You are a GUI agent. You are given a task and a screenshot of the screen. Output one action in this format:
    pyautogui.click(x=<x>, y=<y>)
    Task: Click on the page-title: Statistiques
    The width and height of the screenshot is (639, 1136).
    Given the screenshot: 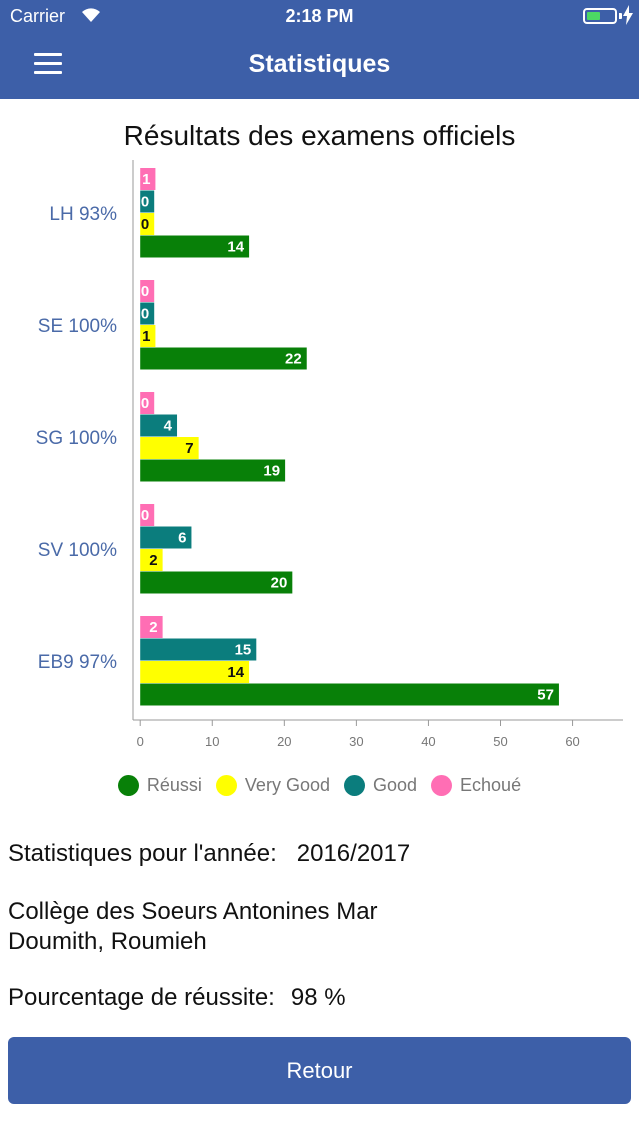 What is the action you would take?
    pyautogui.click(x=319, y=64)
    